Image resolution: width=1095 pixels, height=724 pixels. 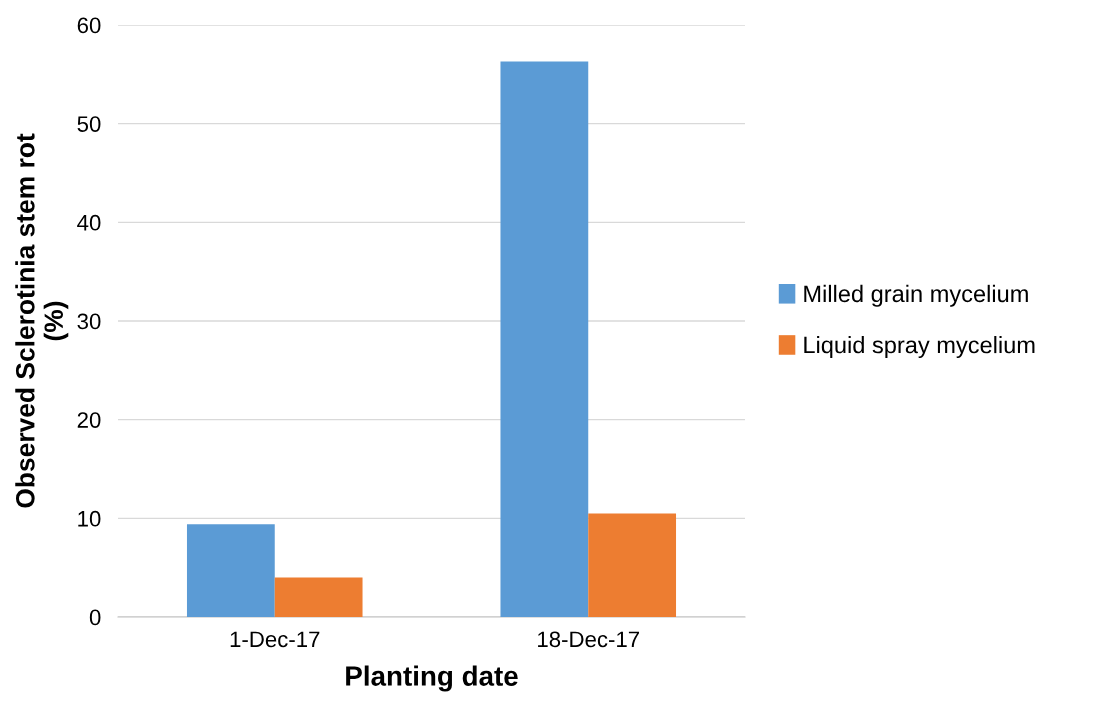 What do you see at coordinates (89, 222) in the screenshot?
I see `y-tick-label: 40` at bounding box center [89, 222].